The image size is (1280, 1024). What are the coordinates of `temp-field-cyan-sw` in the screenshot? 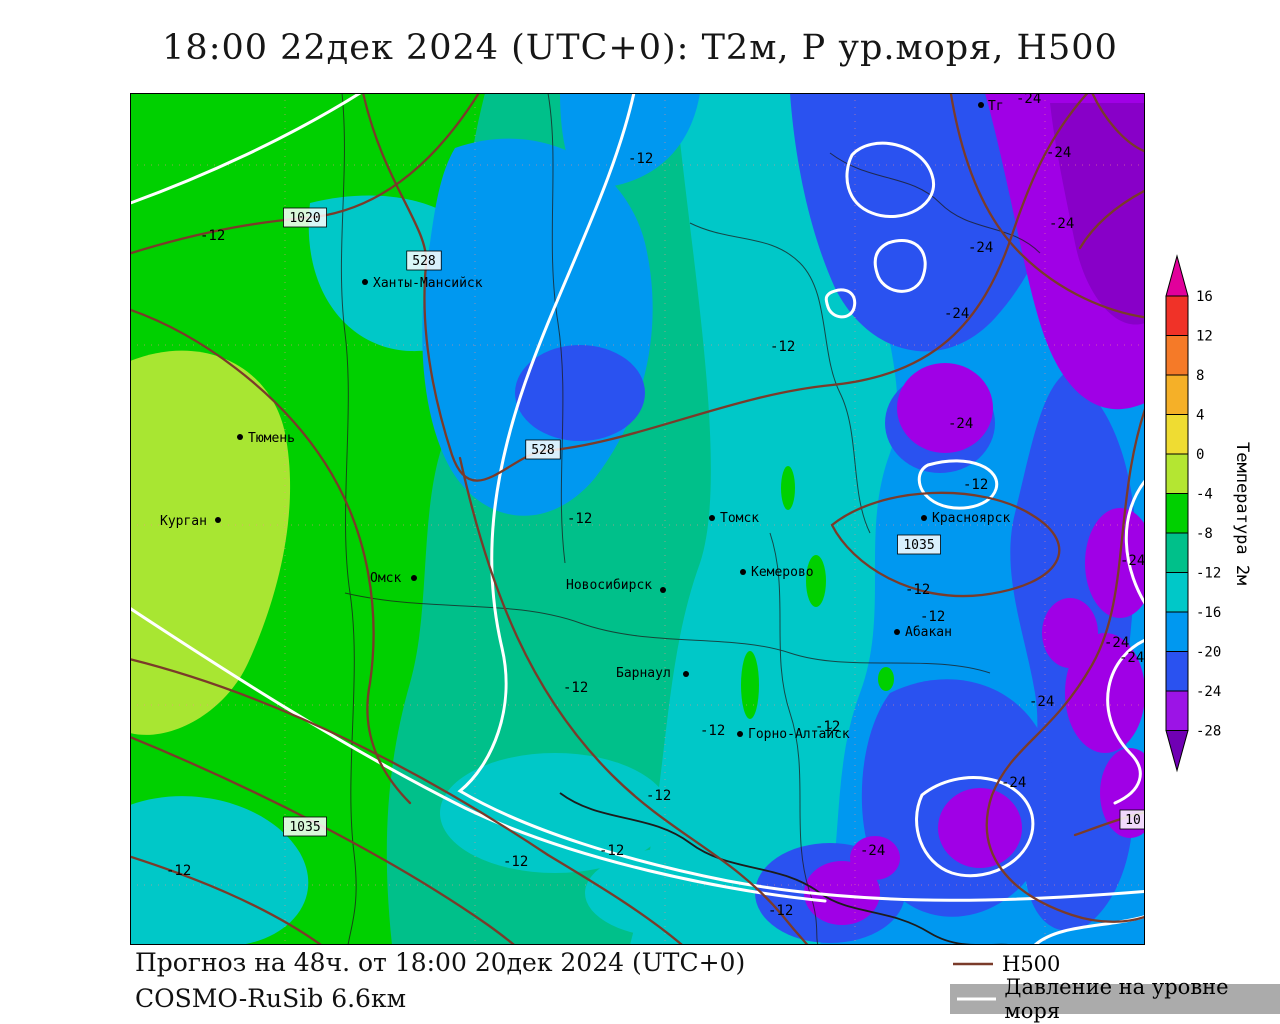 It's located at (219, 870).